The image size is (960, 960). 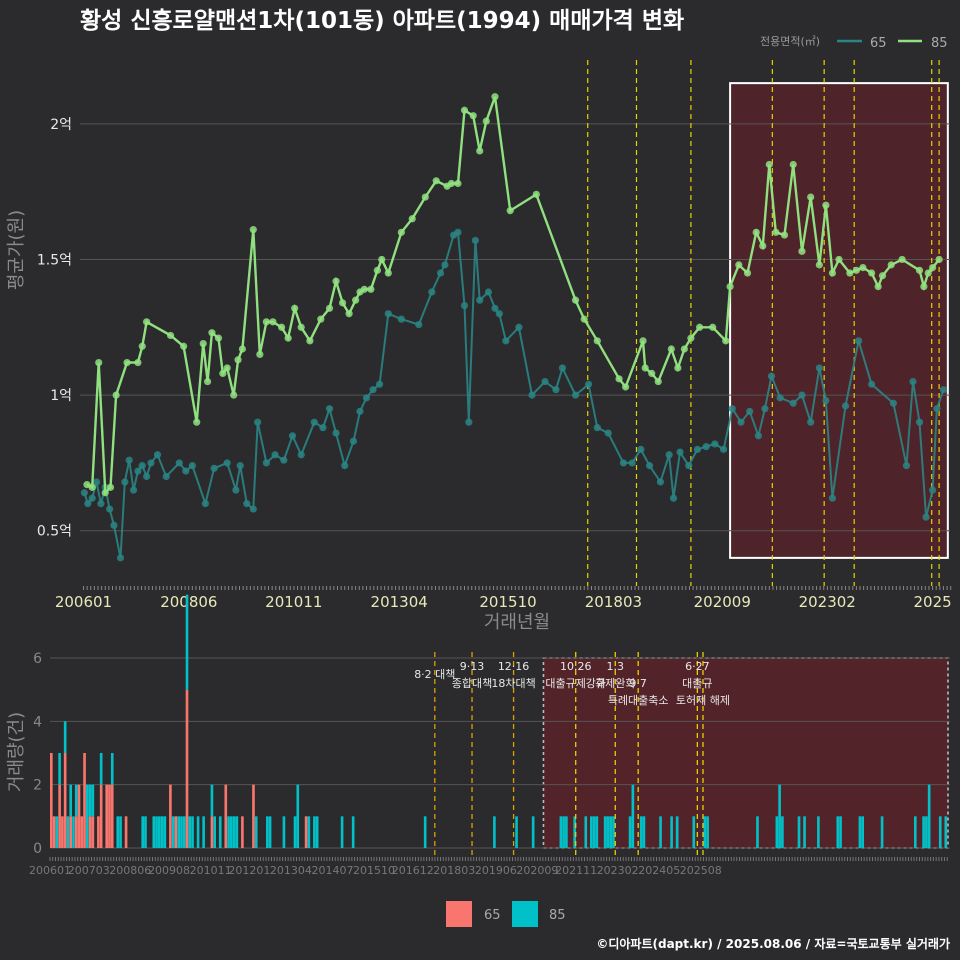 I want to click on highlight-region, so click(x=839, y=320).